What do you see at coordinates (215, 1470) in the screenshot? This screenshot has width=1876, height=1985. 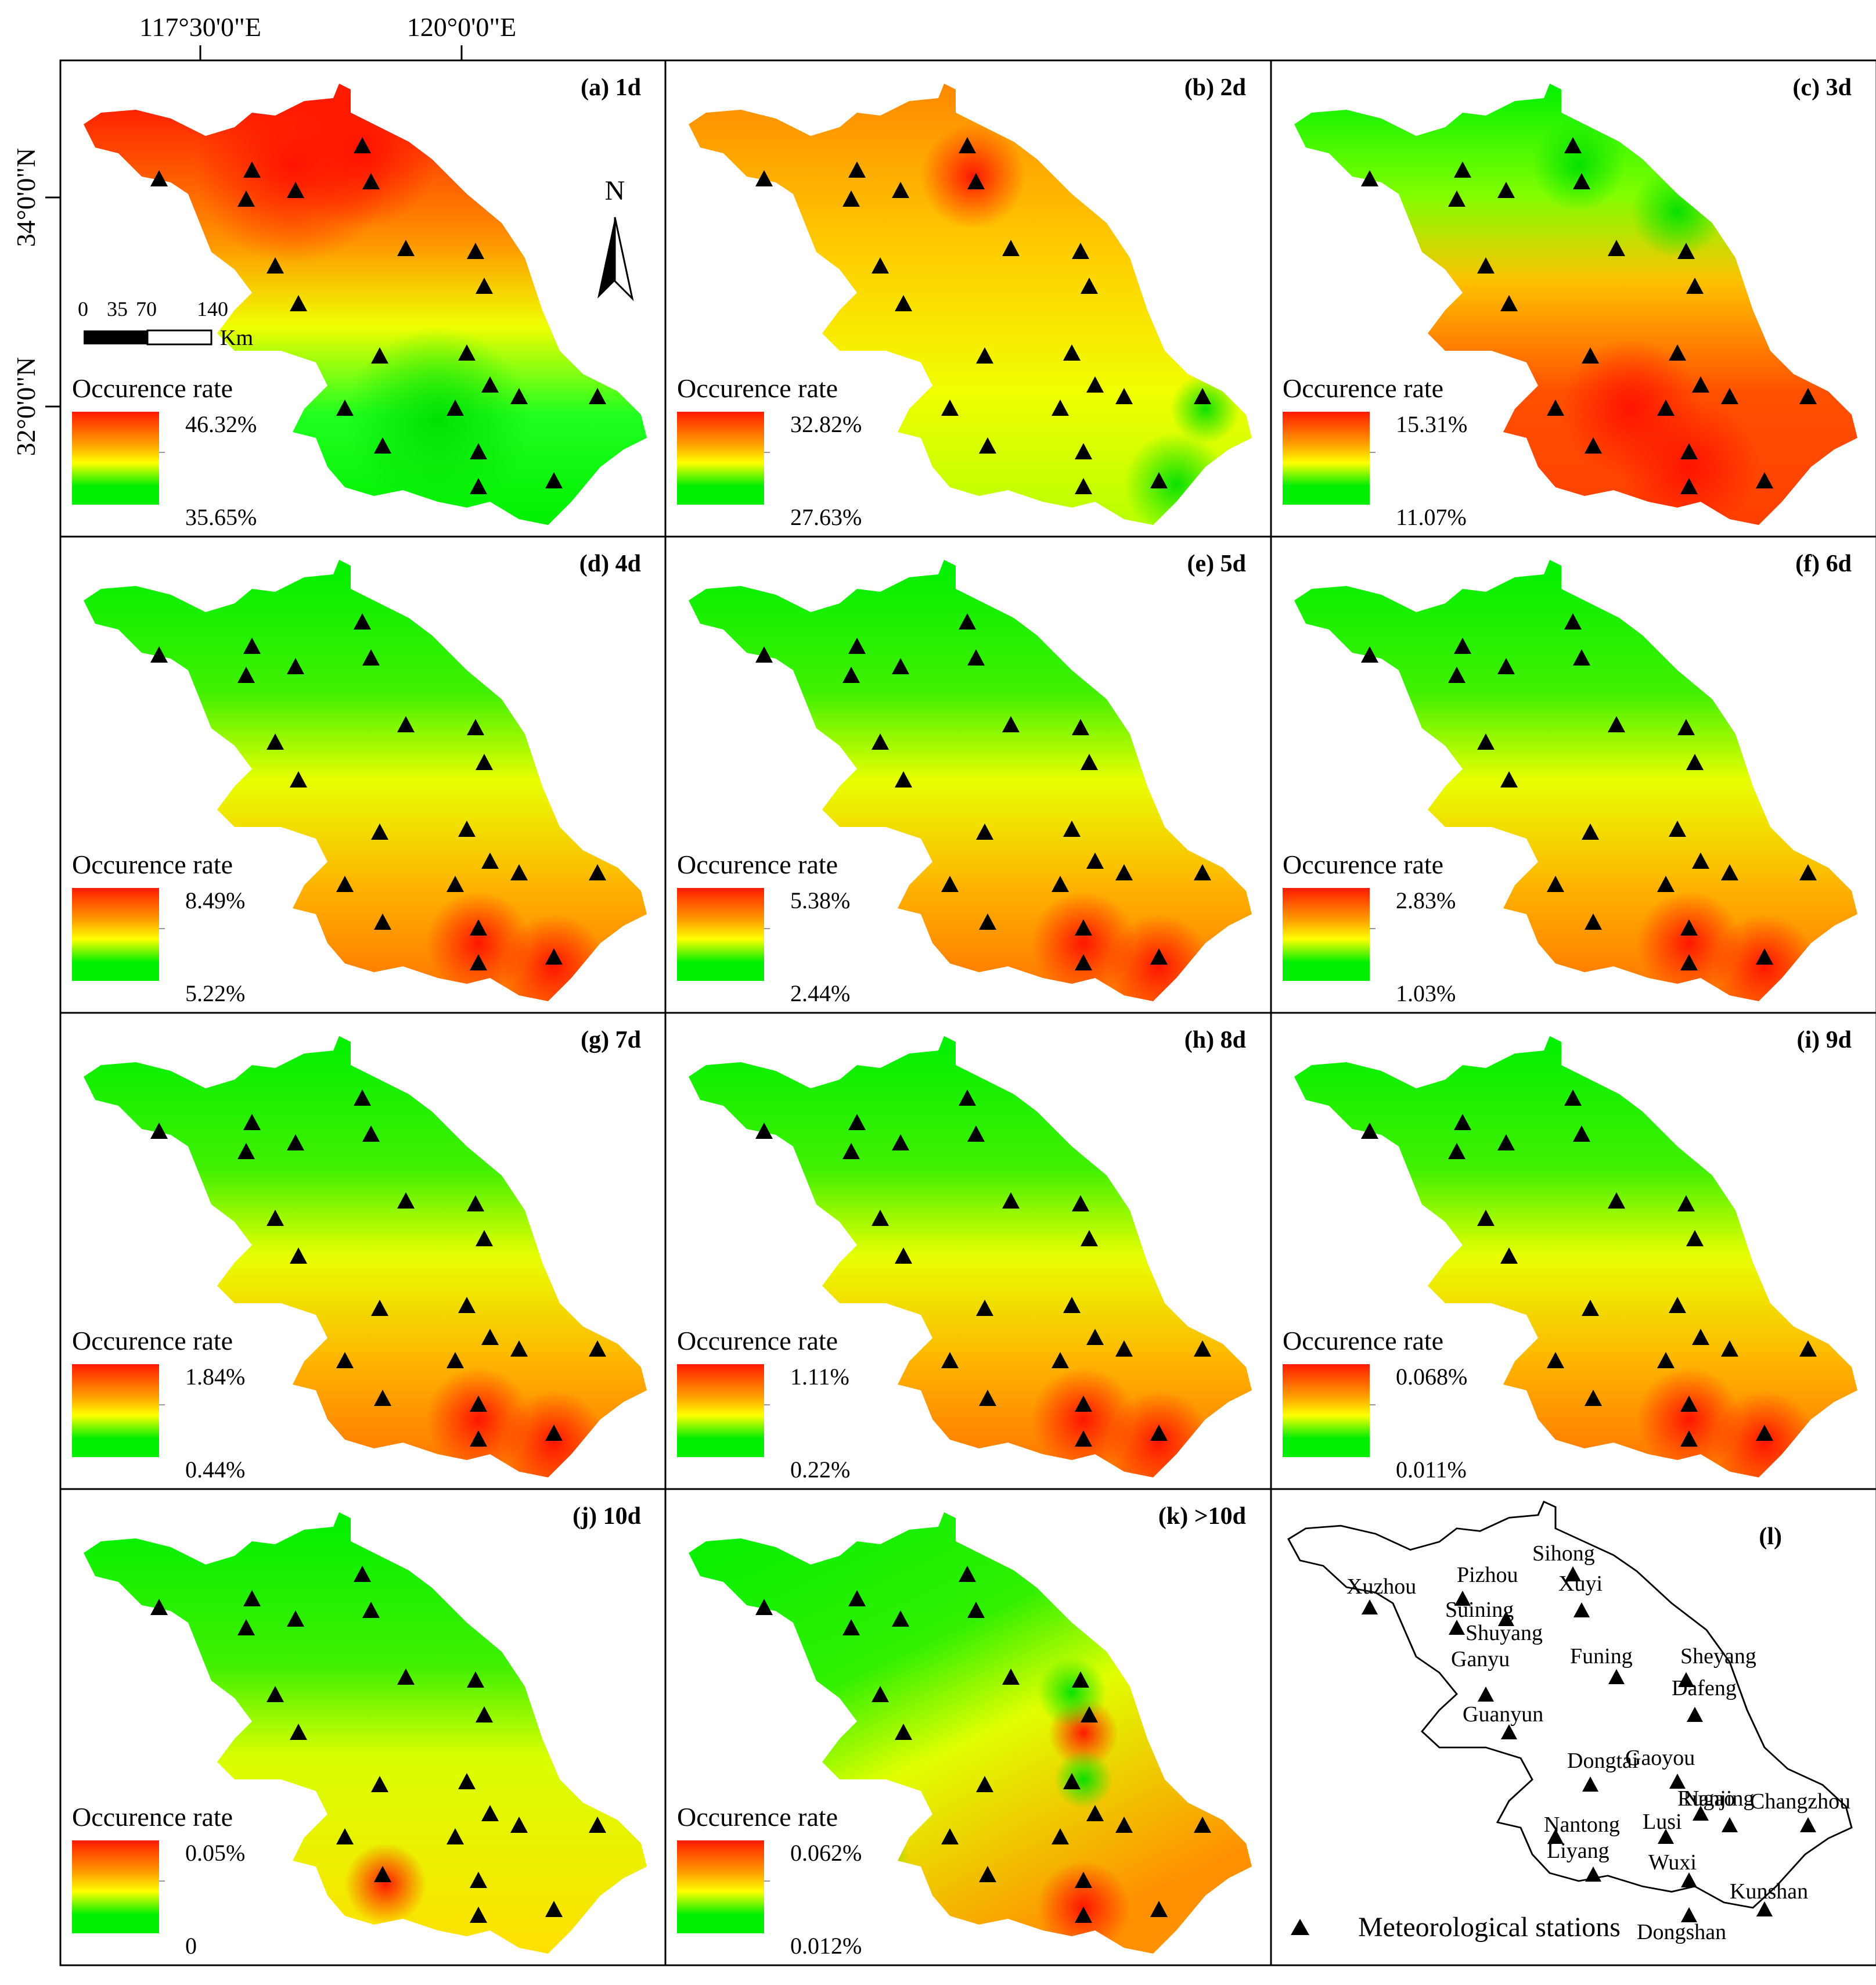 I see `legend-min: 0.44%` at bounding box center [215, 1470].